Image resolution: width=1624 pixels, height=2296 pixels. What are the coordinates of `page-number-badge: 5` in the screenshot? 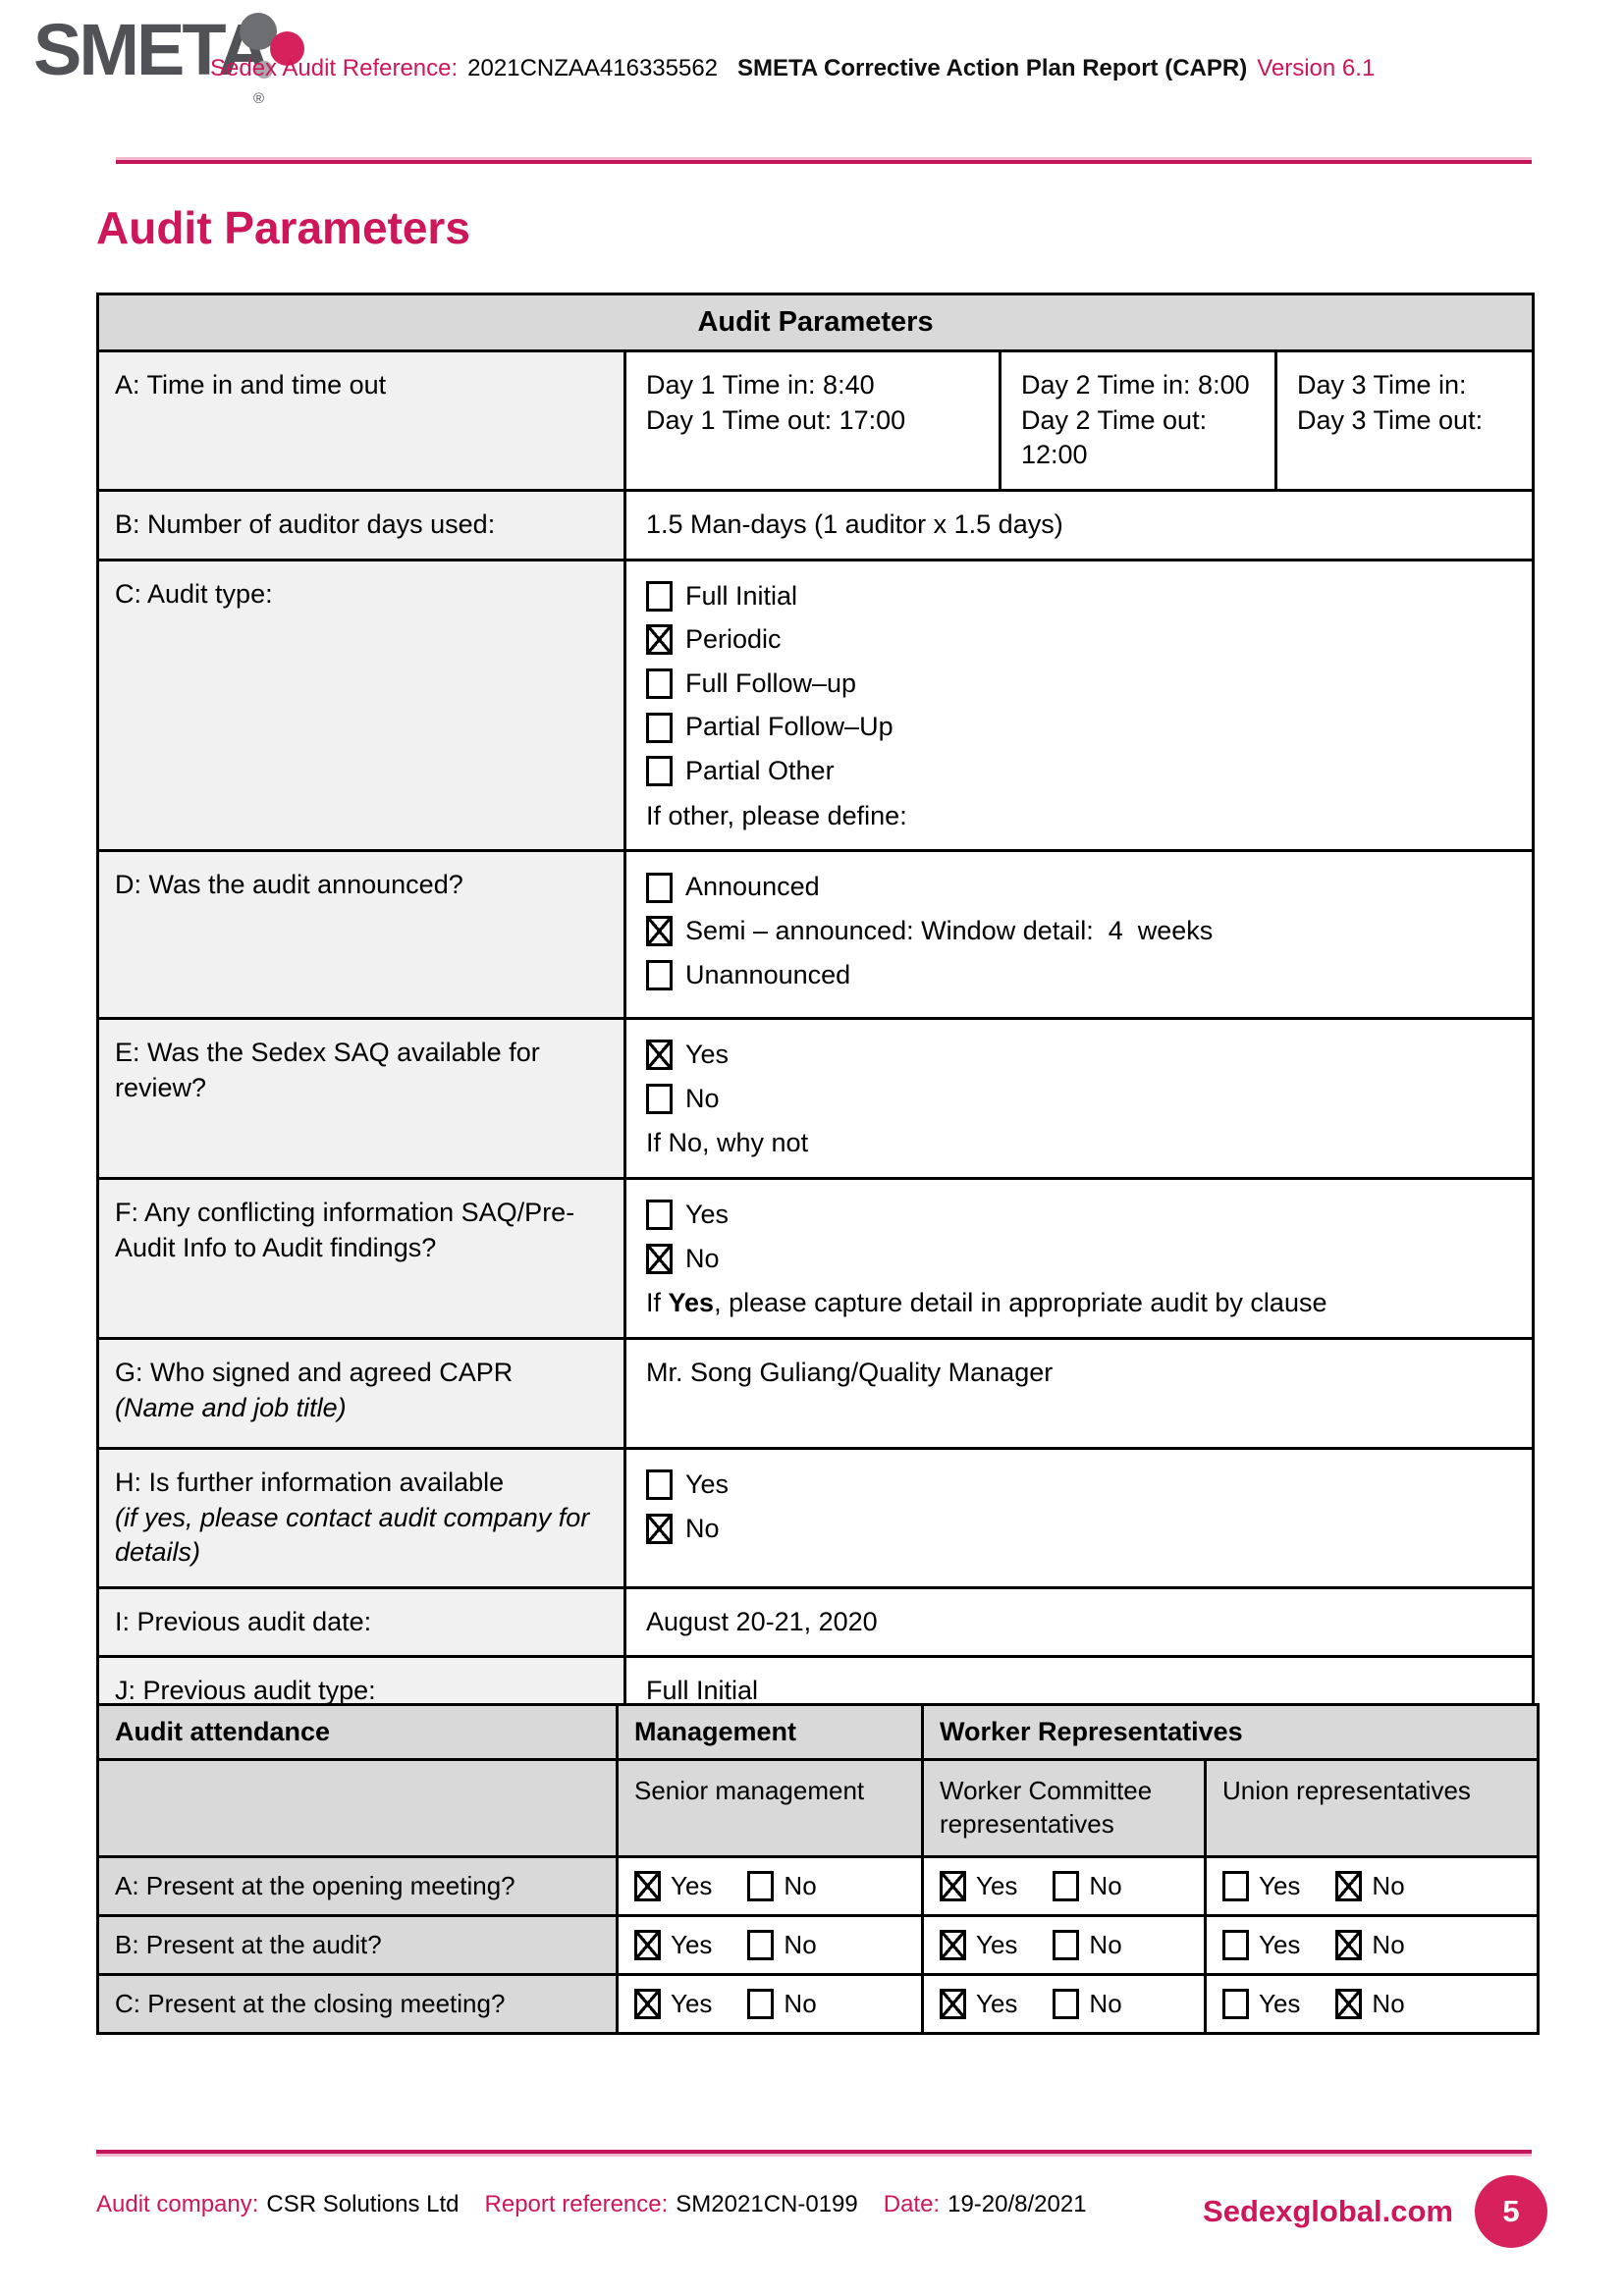 It's located at (1511, 2211).